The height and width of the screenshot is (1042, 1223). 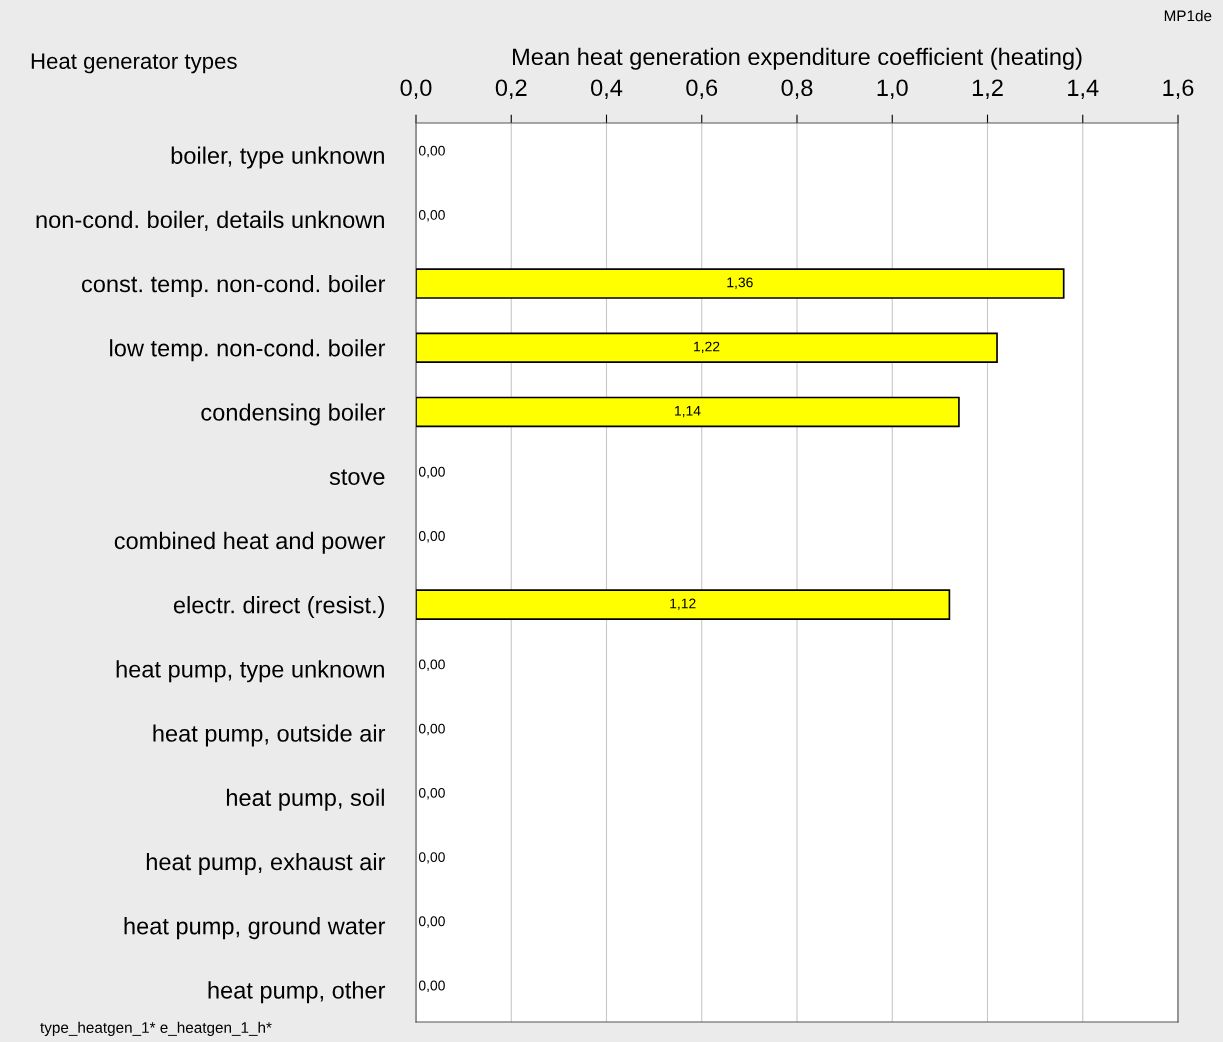 What do you see at coordinates (233, 285) in the screenshot?
I see `y-tick-label: const. temp. non-cond. boiler` at bounding box center [233, 285].